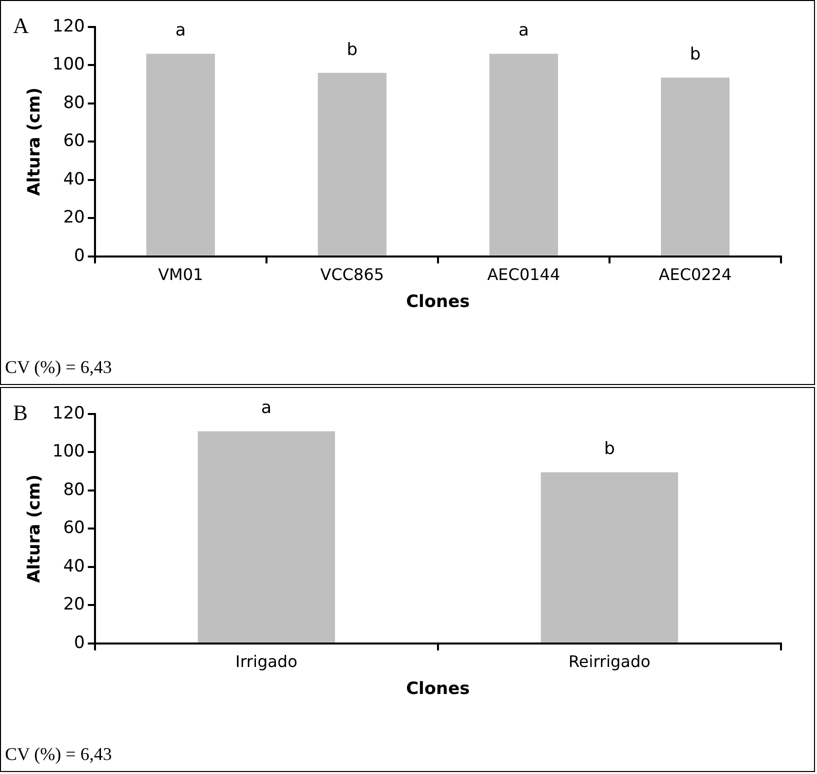  I want to click on x-tick-label: AEC0224, so click(695, 274).